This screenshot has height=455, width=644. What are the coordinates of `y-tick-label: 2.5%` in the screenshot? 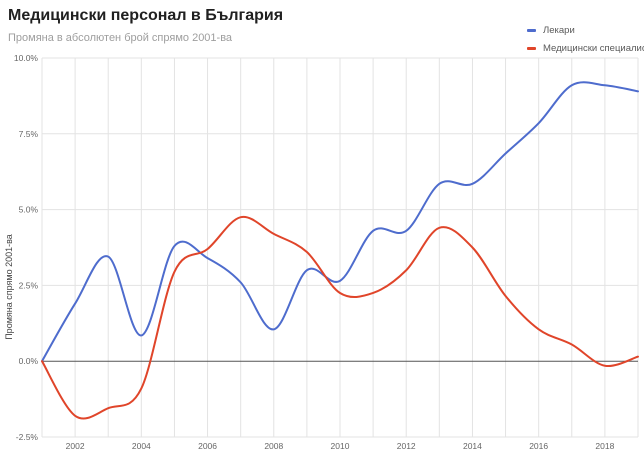 It's located at (29, 285).